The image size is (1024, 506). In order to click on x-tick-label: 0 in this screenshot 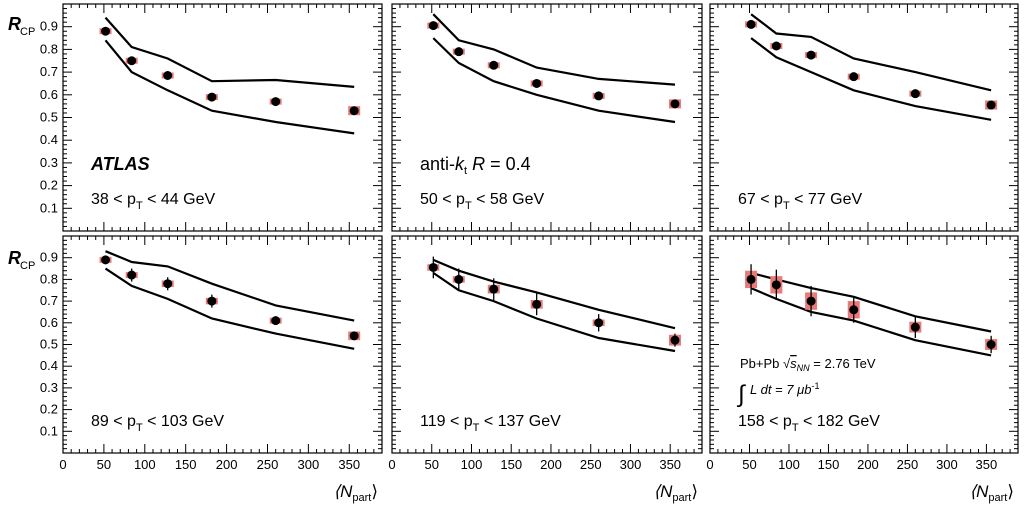, I will do `click(62, 464)`.